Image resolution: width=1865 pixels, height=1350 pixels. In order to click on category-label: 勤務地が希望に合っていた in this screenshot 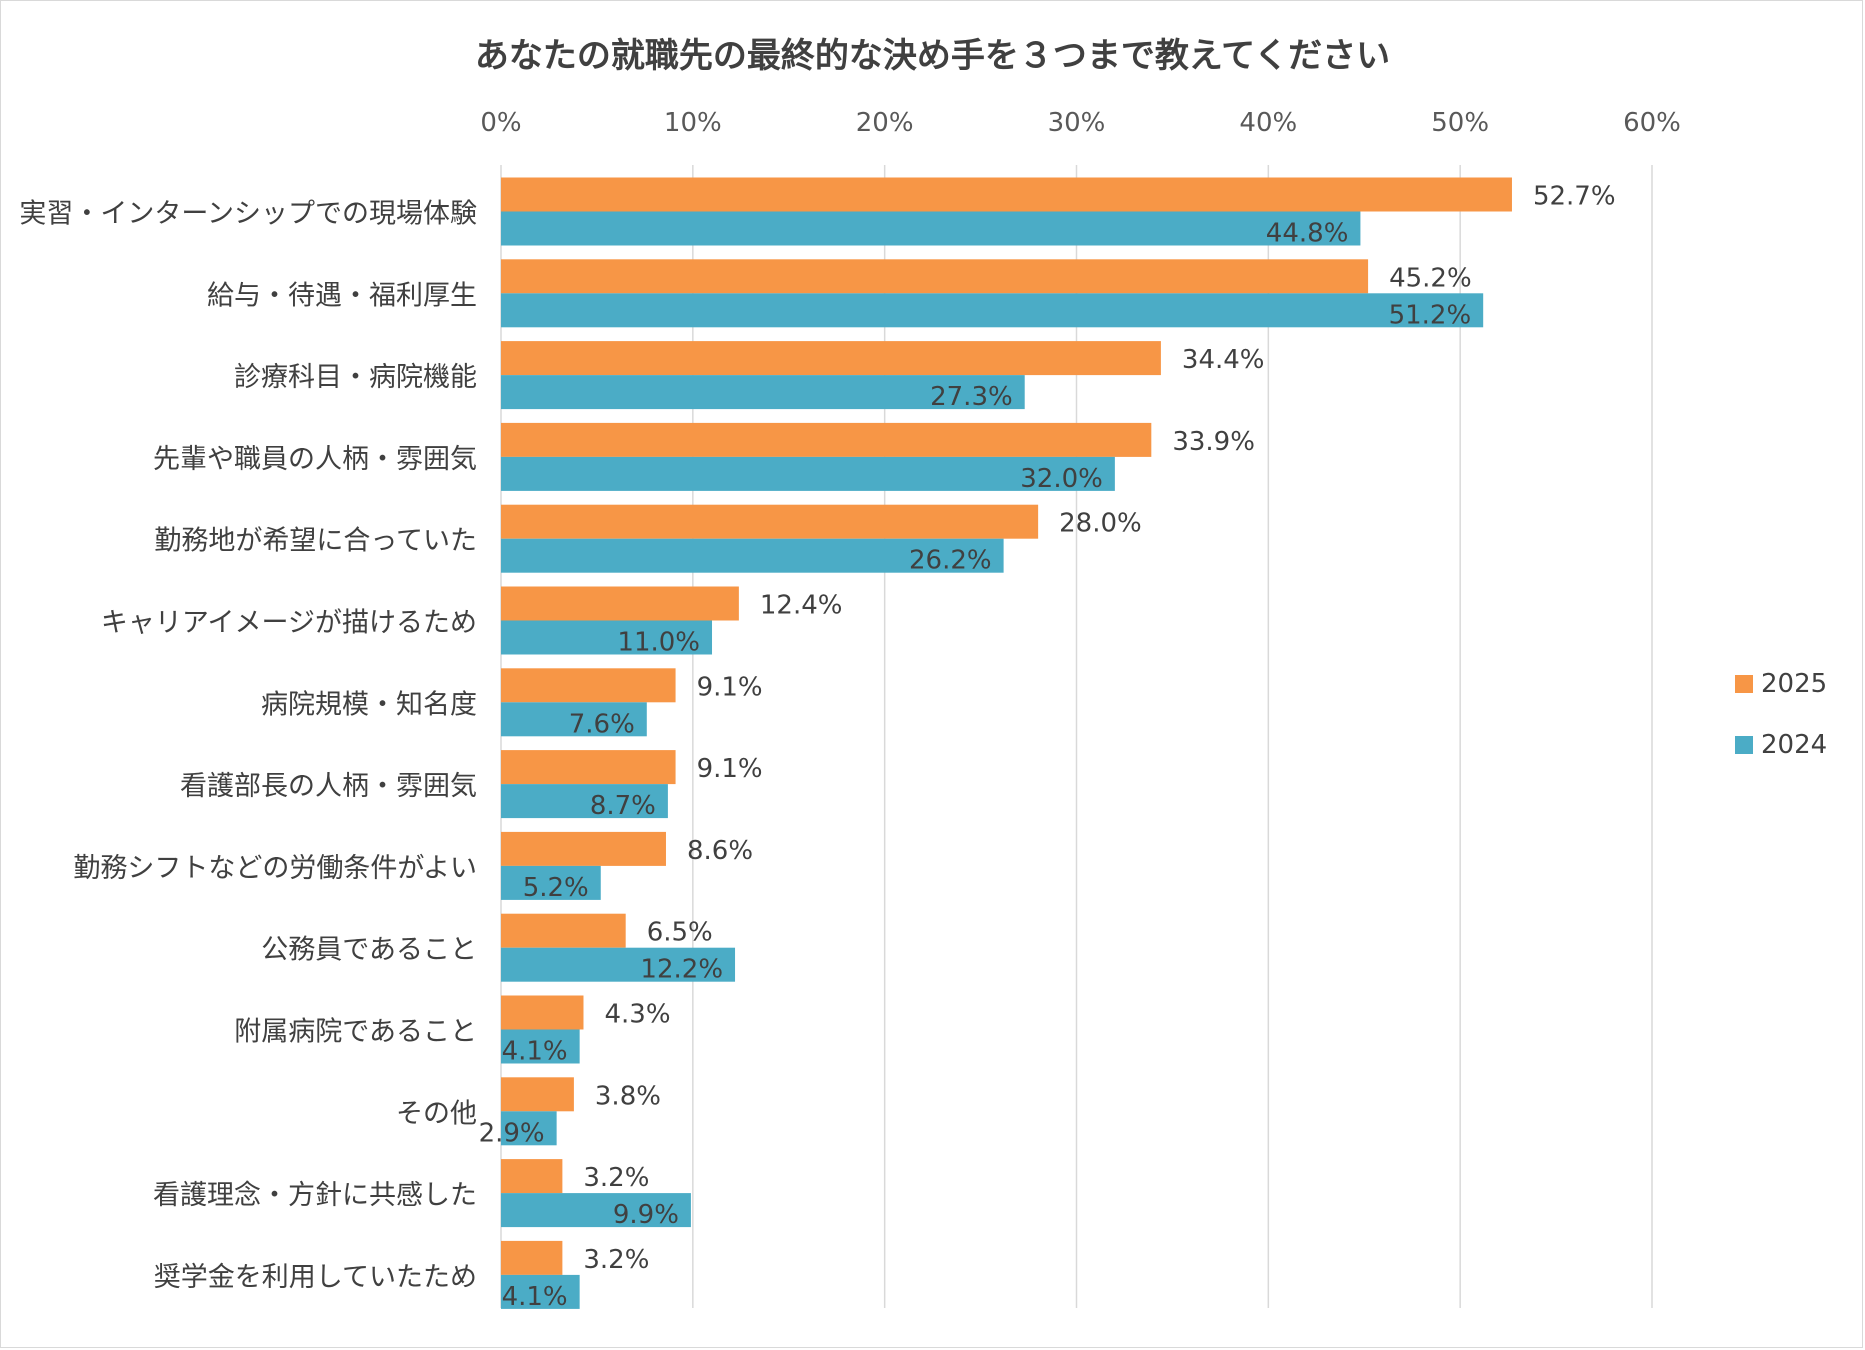, I will do `click(315, 541)`.